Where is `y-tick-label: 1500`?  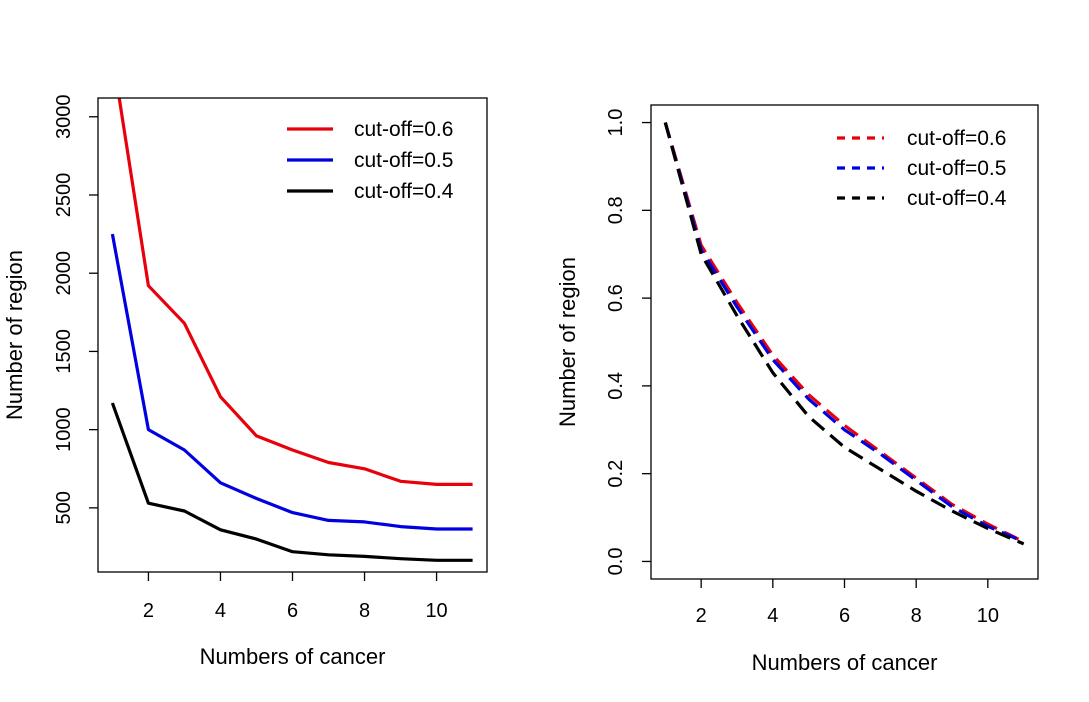
y-tick-label: 1500 is located at coordinates (64, 351).